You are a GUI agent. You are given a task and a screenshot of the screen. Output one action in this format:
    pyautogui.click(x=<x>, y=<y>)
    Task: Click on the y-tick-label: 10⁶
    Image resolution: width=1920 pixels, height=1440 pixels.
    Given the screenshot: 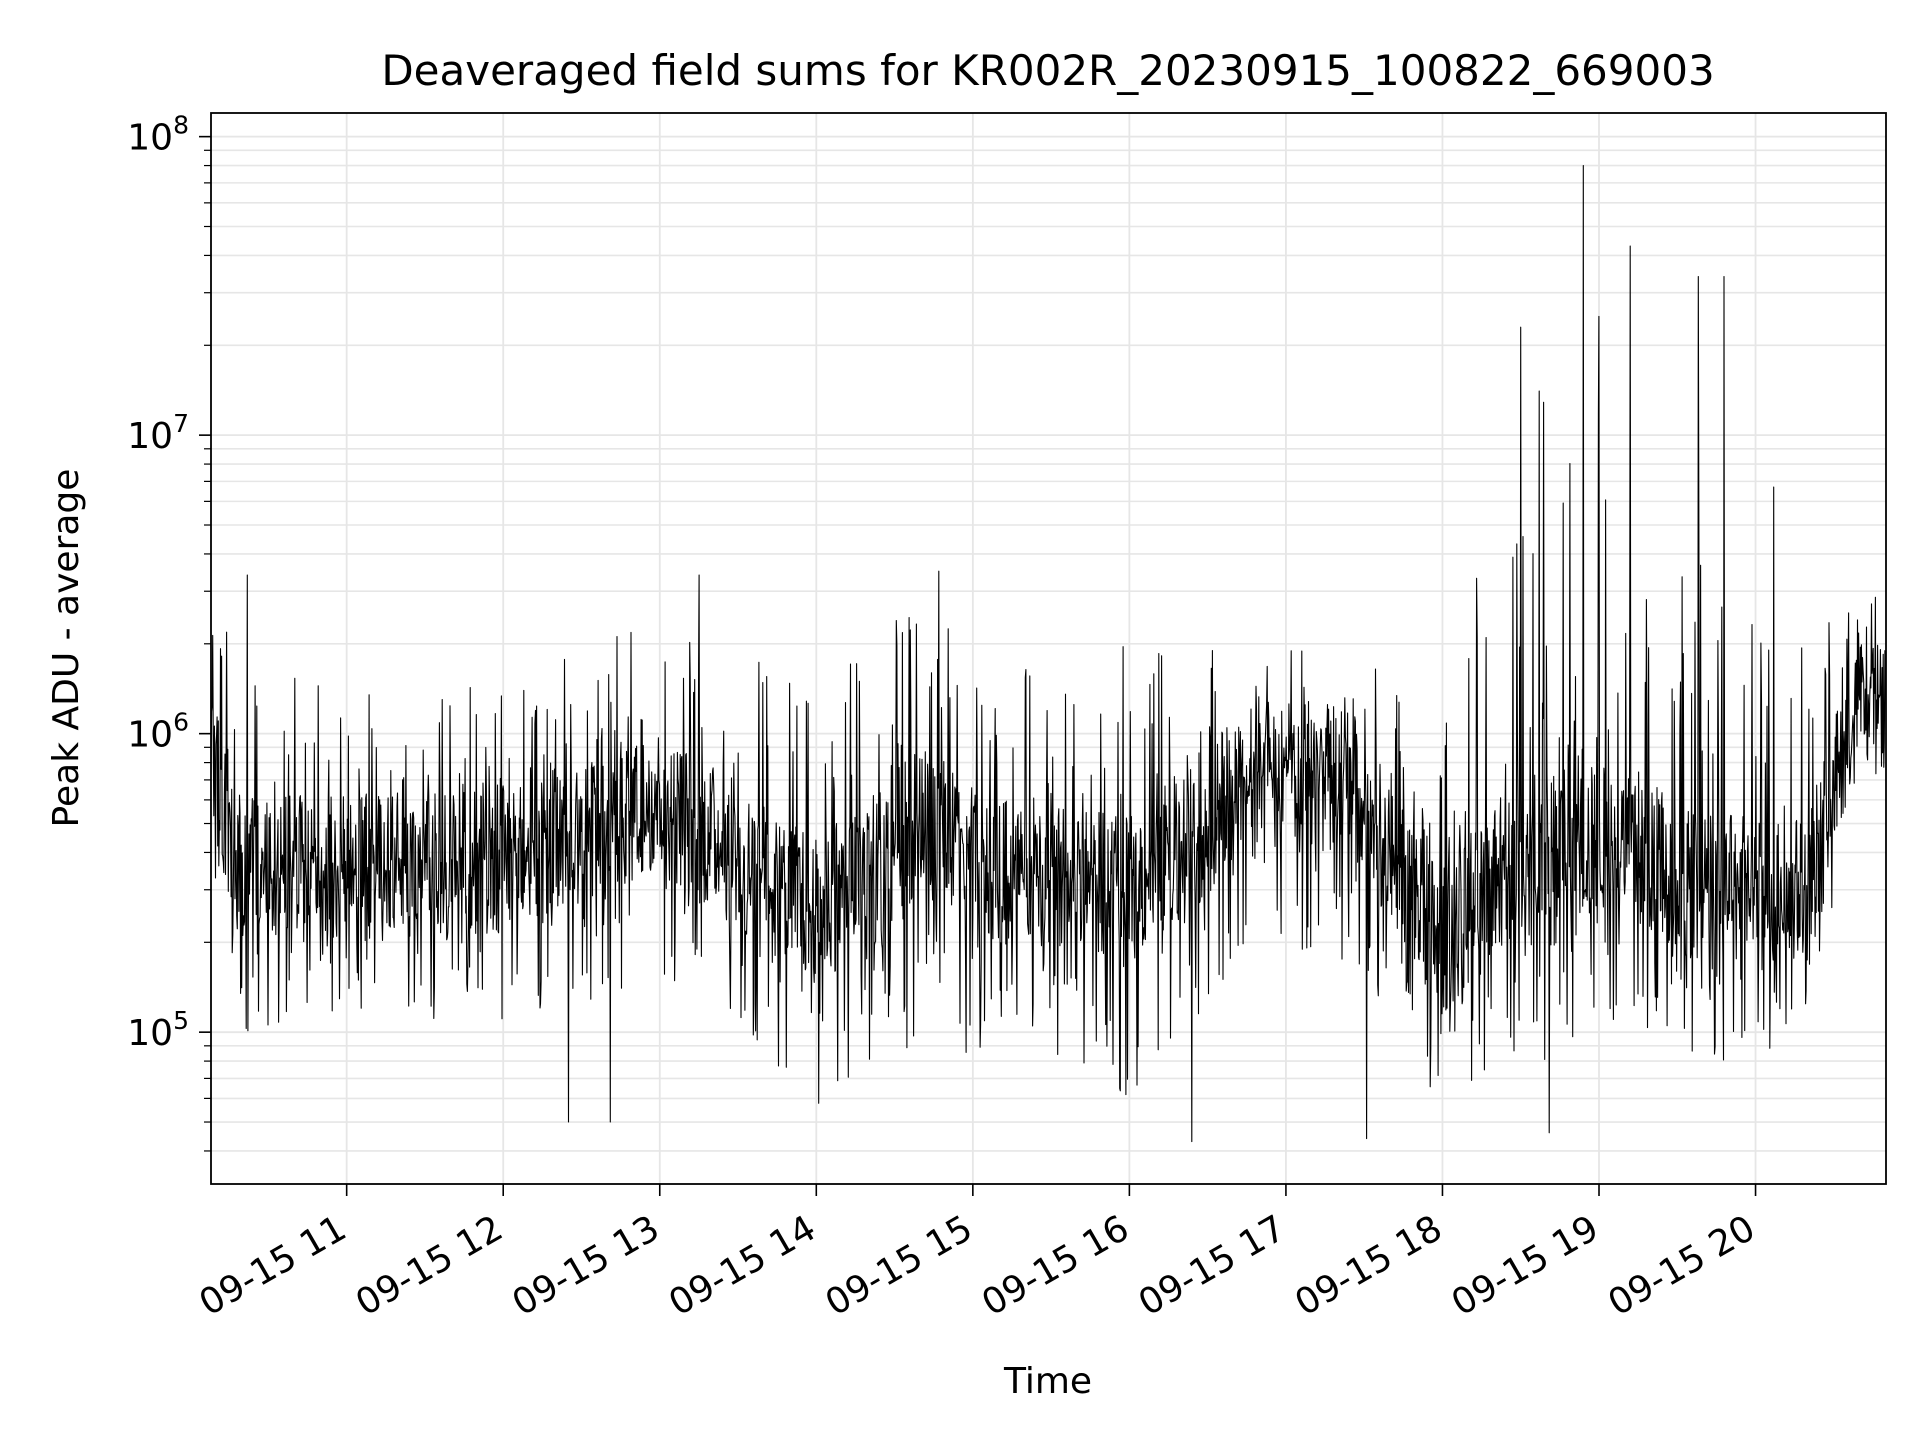 What is the action you would take?
    pyautogui.click(x=158, y=732)
    